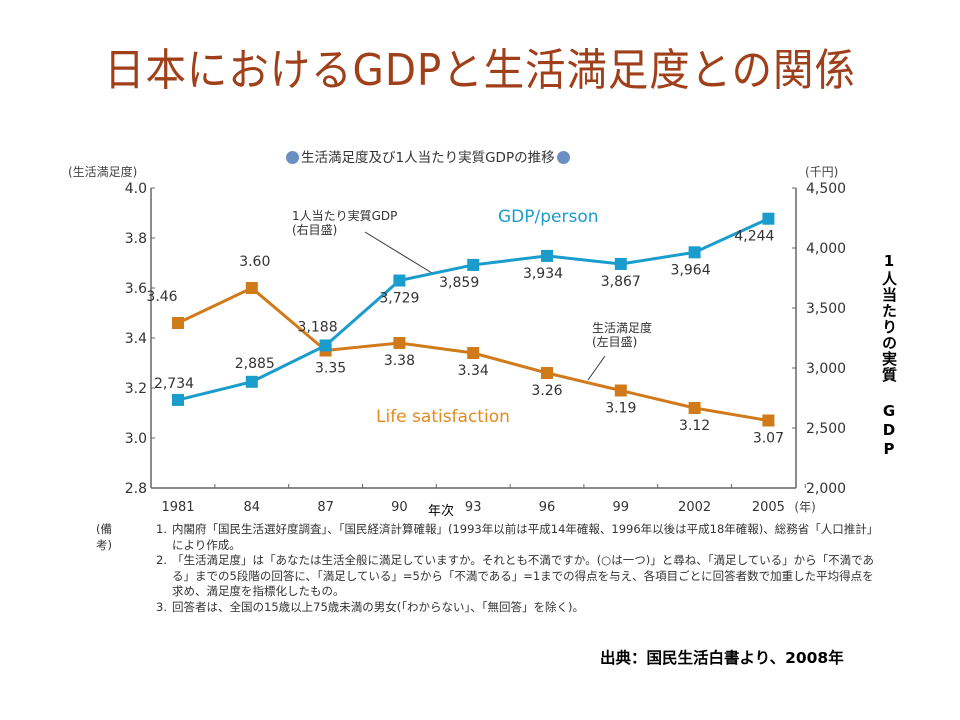 This screenshot has width=960, height=720. I want to click on right-axis-unit: (千円), so click(822, 172).